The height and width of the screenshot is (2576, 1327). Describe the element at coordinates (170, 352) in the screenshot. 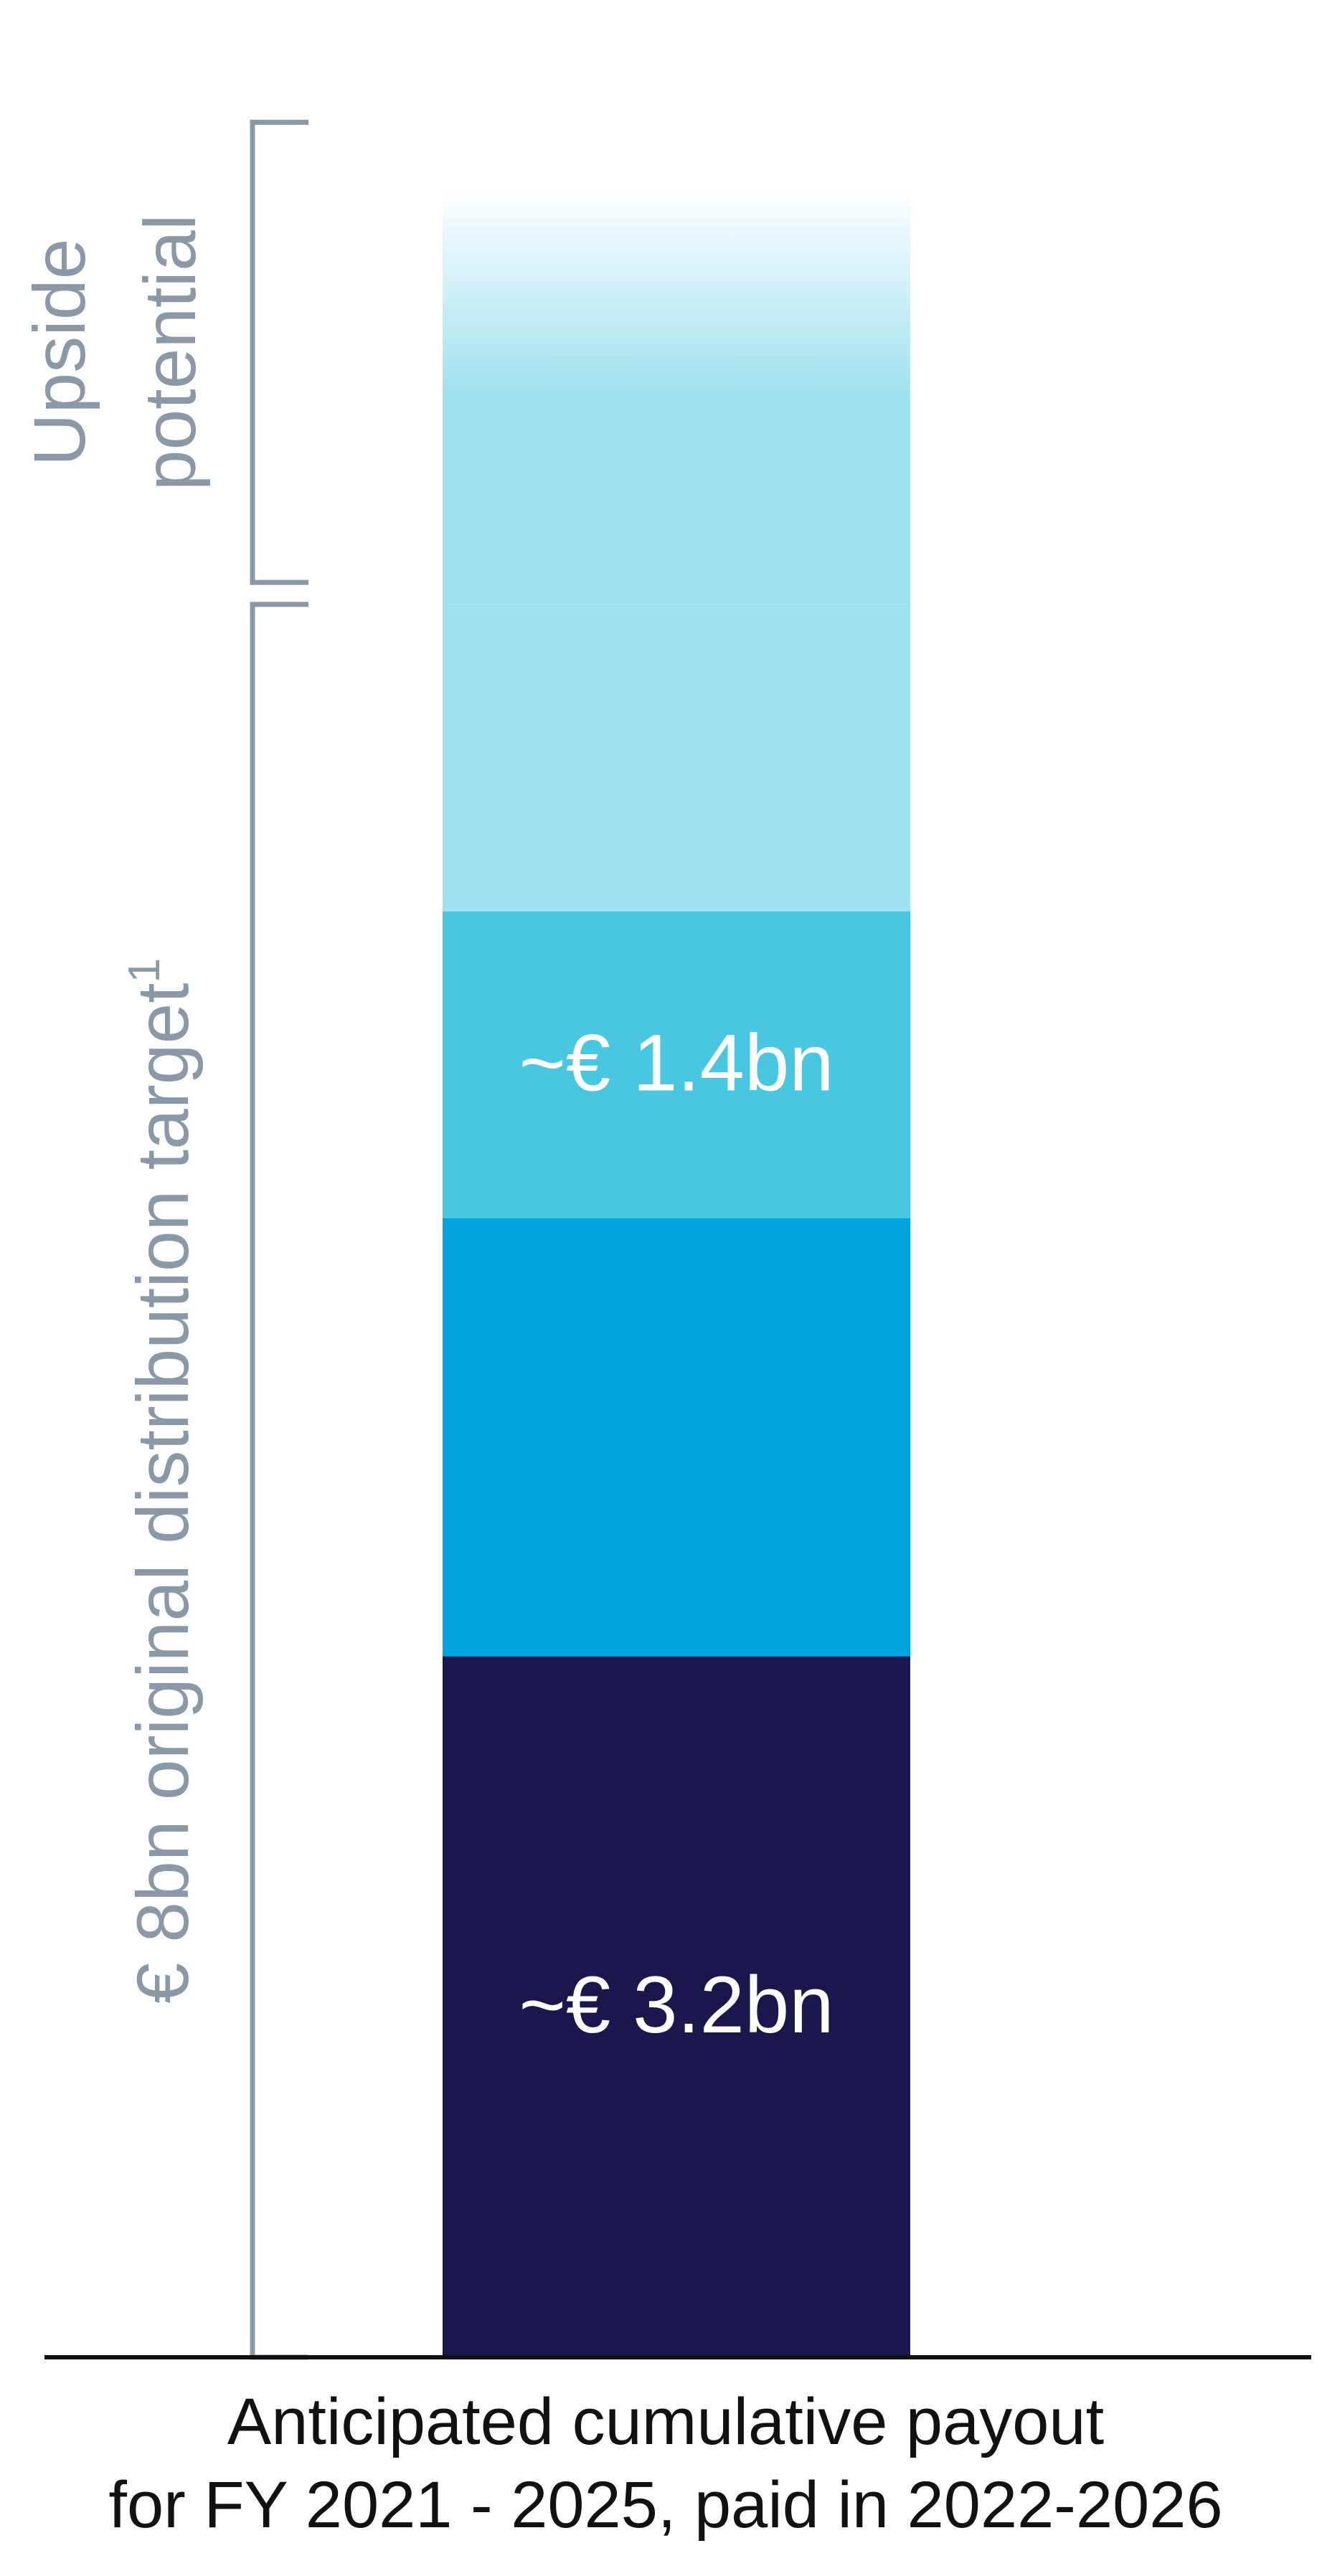

I see `annotation-label-2-line-2: potential` at that location.